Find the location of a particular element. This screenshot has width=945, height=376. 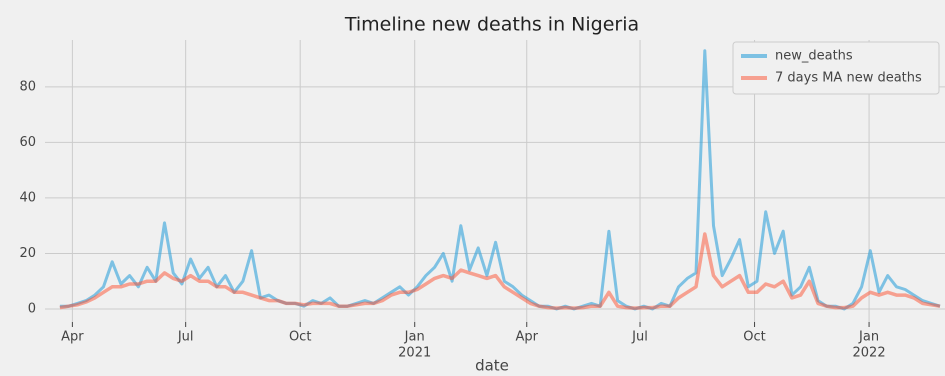

legend-label: new_deaths is located at coordinates (814, 56).